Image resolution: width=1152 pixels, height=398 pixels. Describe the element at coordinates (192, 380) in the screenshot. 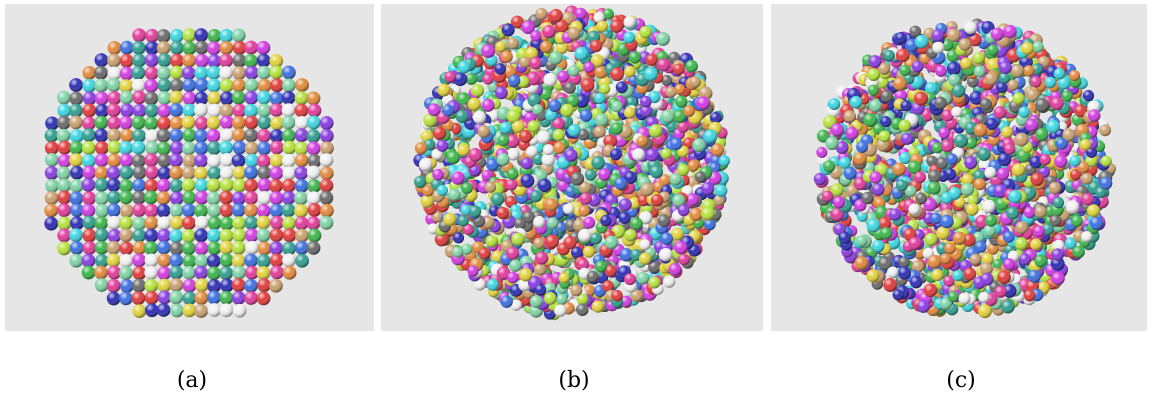

I see `caption-a: (a)` at that location.